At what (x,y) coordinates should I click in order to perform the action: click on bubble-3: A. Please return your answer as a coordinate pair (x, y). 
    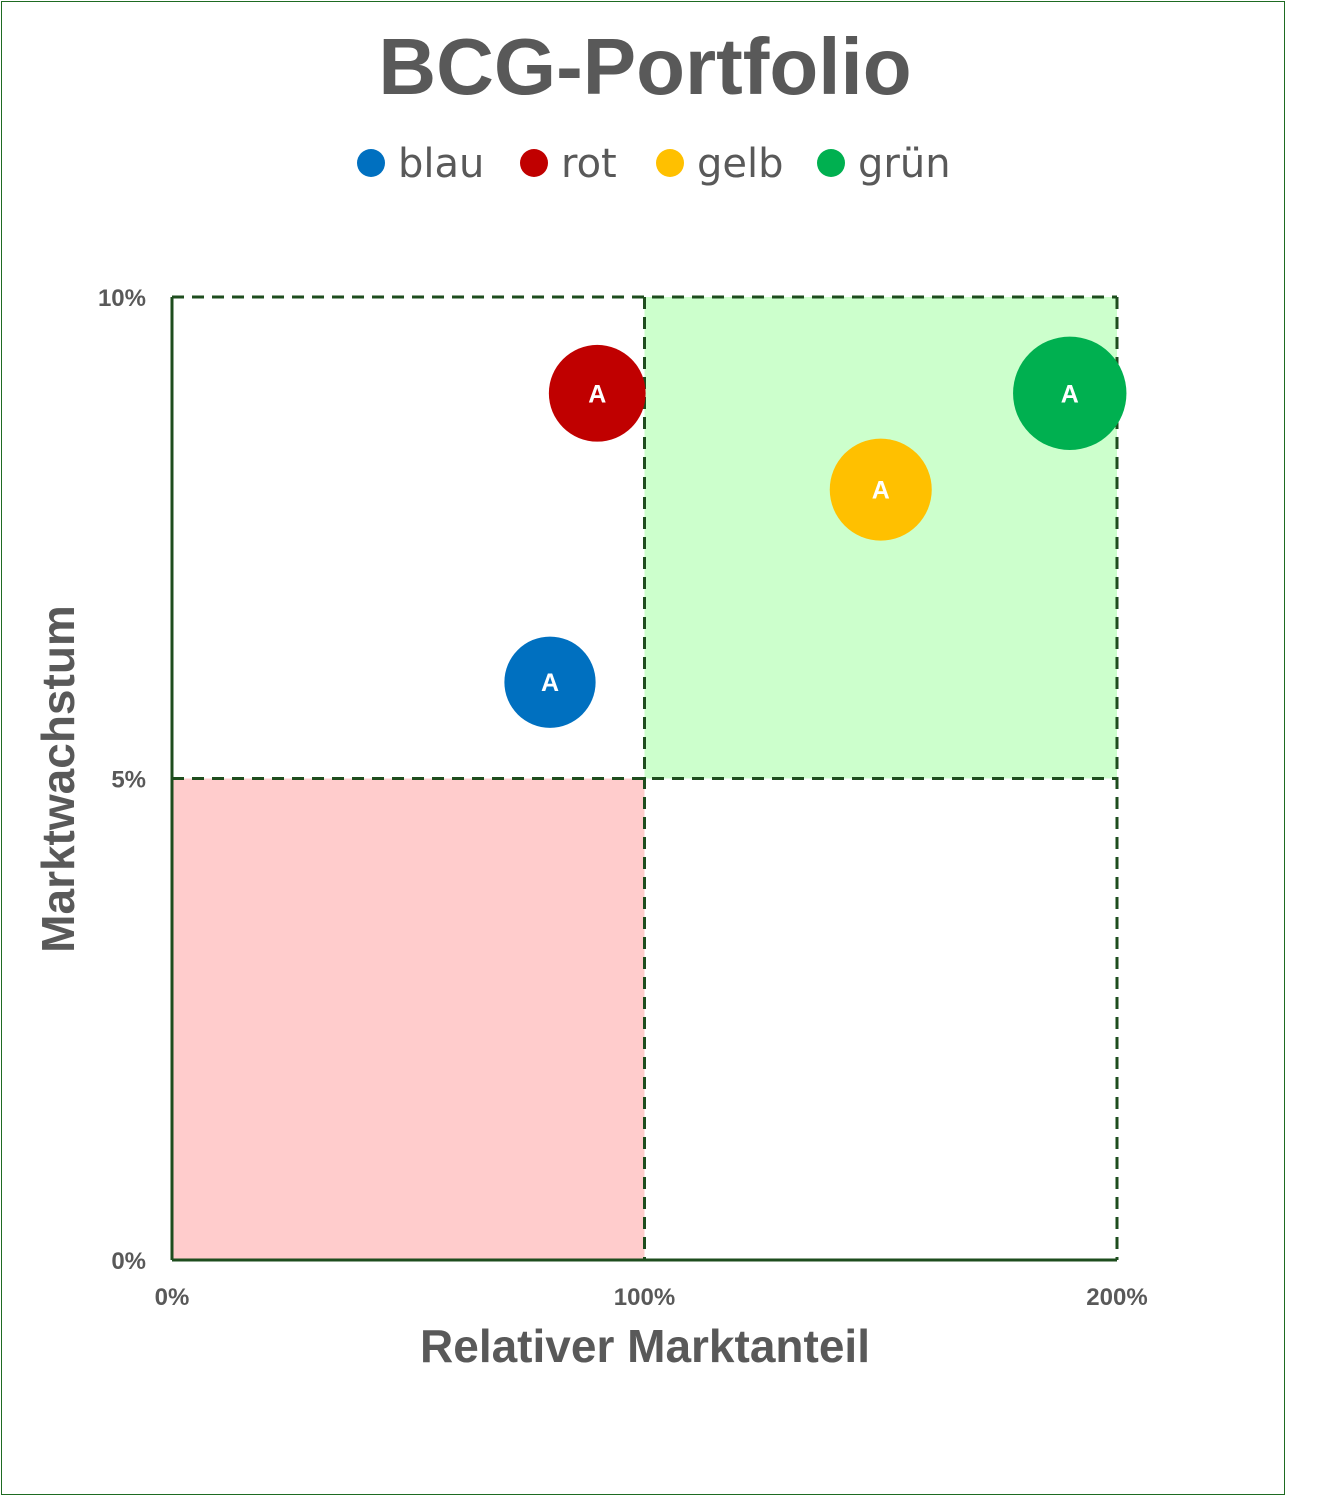
    Looking at the image, I should click on (880, 489).